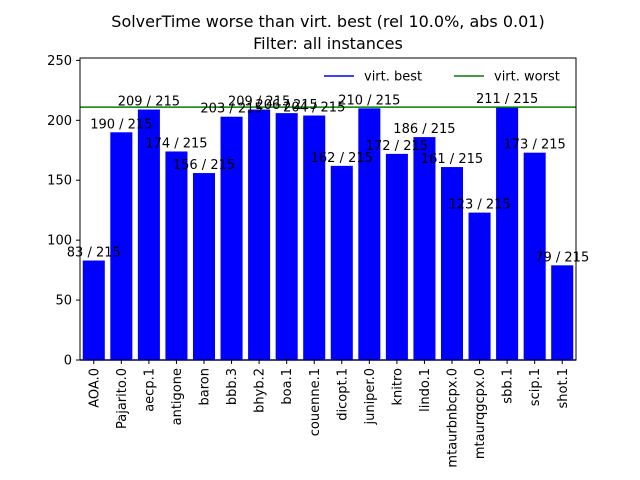  Describe the element at coordinates (369, 100) in the screenshot. I see `data-label: 210 / 215` at that location.